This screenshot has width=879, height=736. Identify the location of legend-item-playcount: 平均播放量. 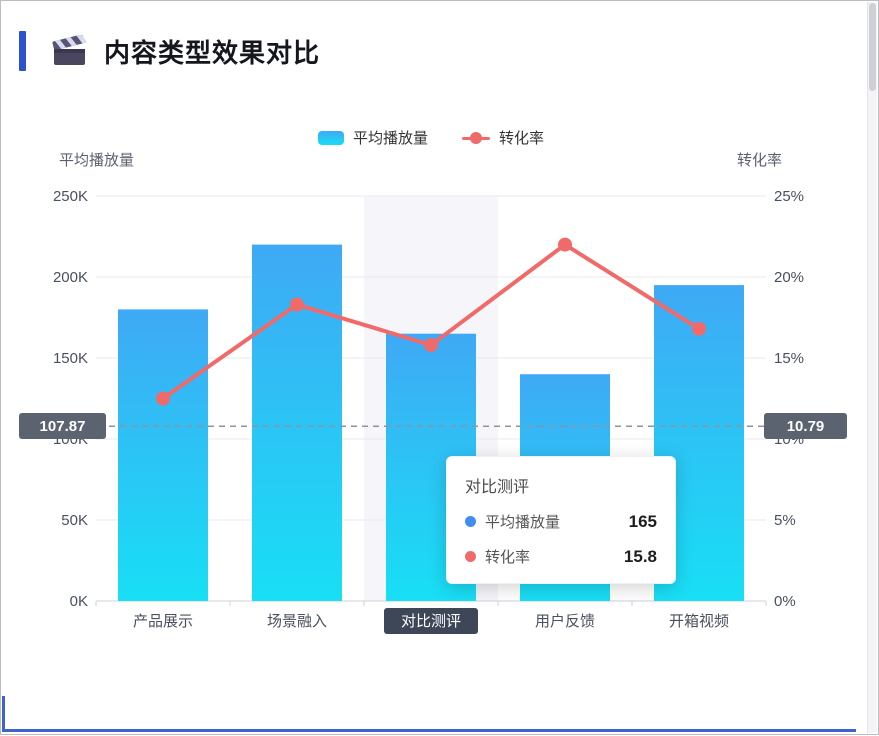
(372, 137).